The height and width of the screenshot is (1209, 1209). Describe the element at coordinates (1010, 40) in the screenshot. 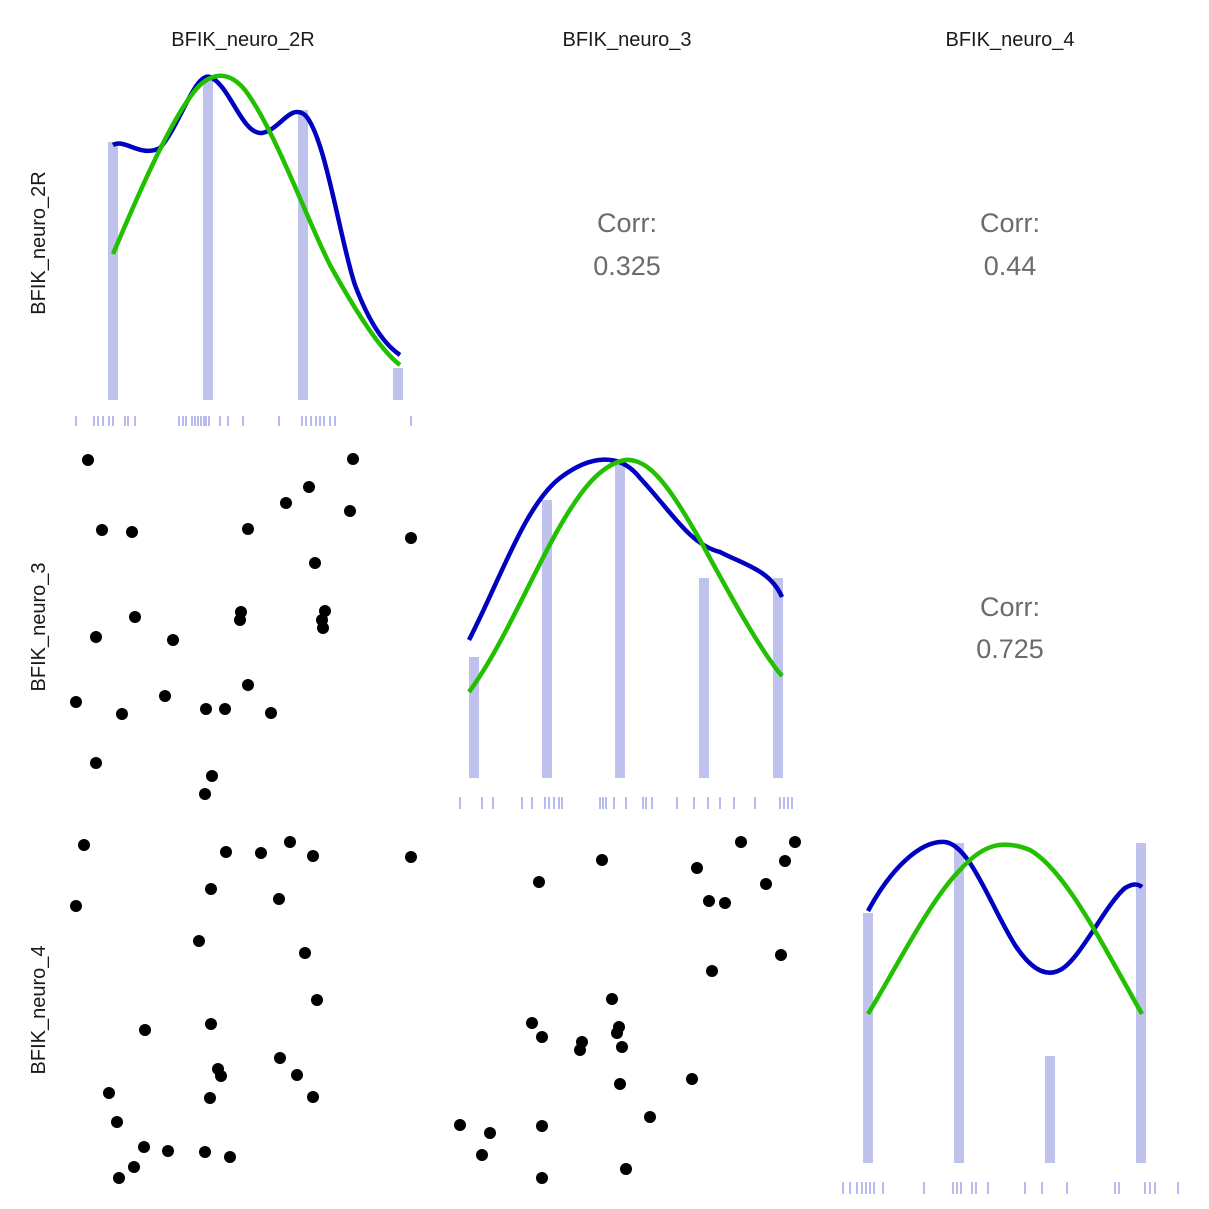

I see `column-title: BFIK_neuro_4` at that location.